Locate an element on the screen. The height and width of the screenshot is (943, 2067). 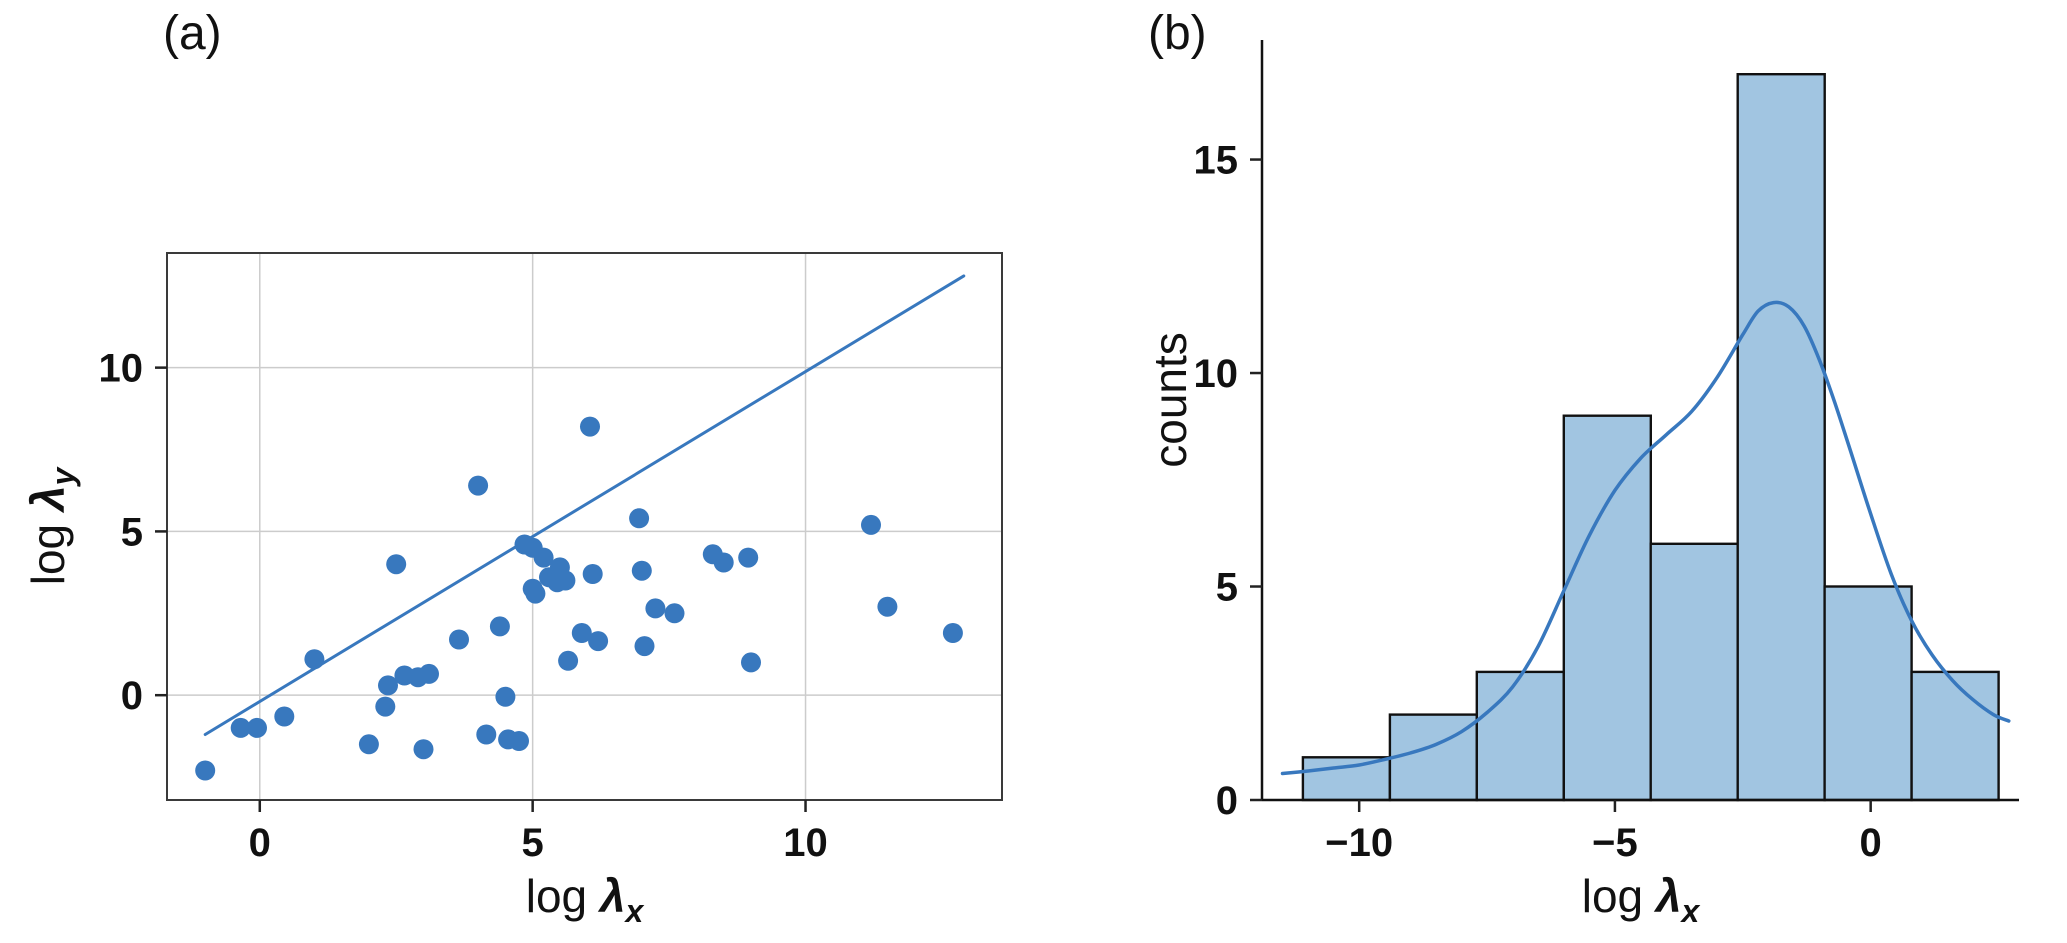
x-tick-label: 5 is located at coordinates (533, 843).